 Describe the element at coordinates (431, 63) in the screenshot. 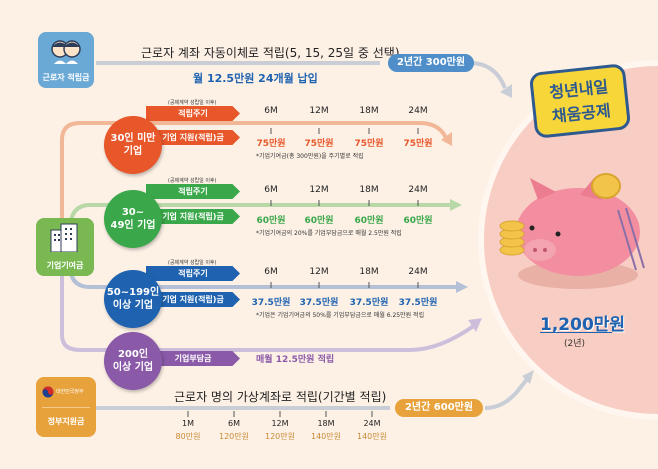

I see `employee-total-badge: 2년간 300만원` at that location.